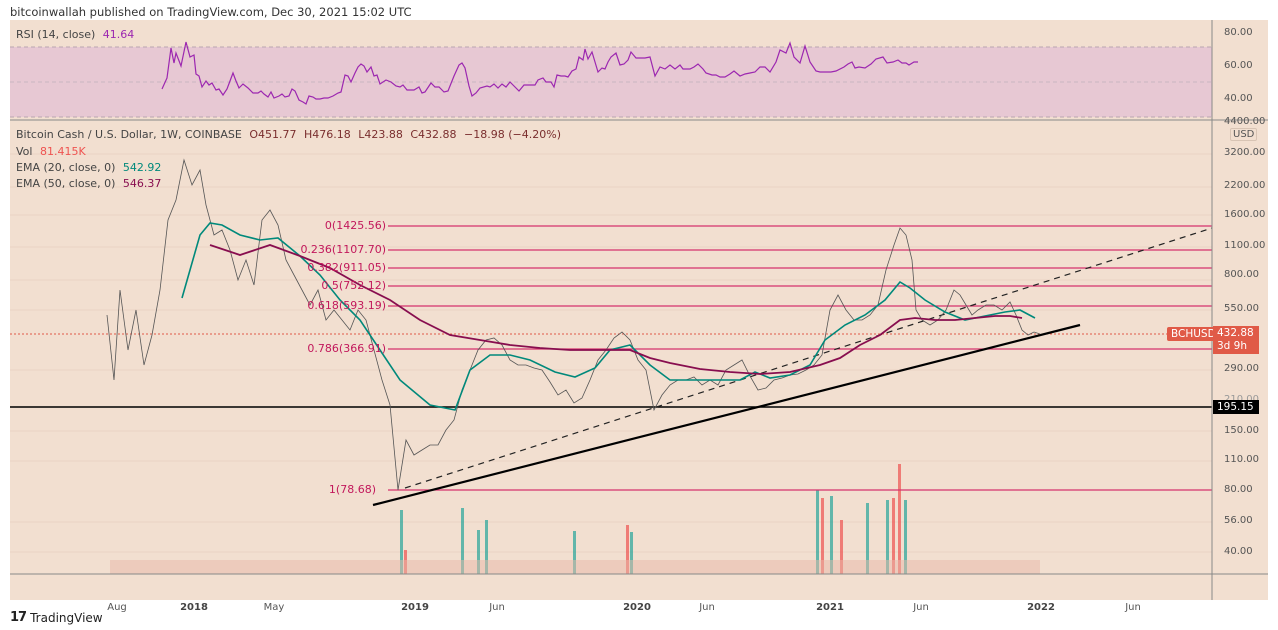  I want to click on volume-legend: Vol 81.415K, so click(51, 151).